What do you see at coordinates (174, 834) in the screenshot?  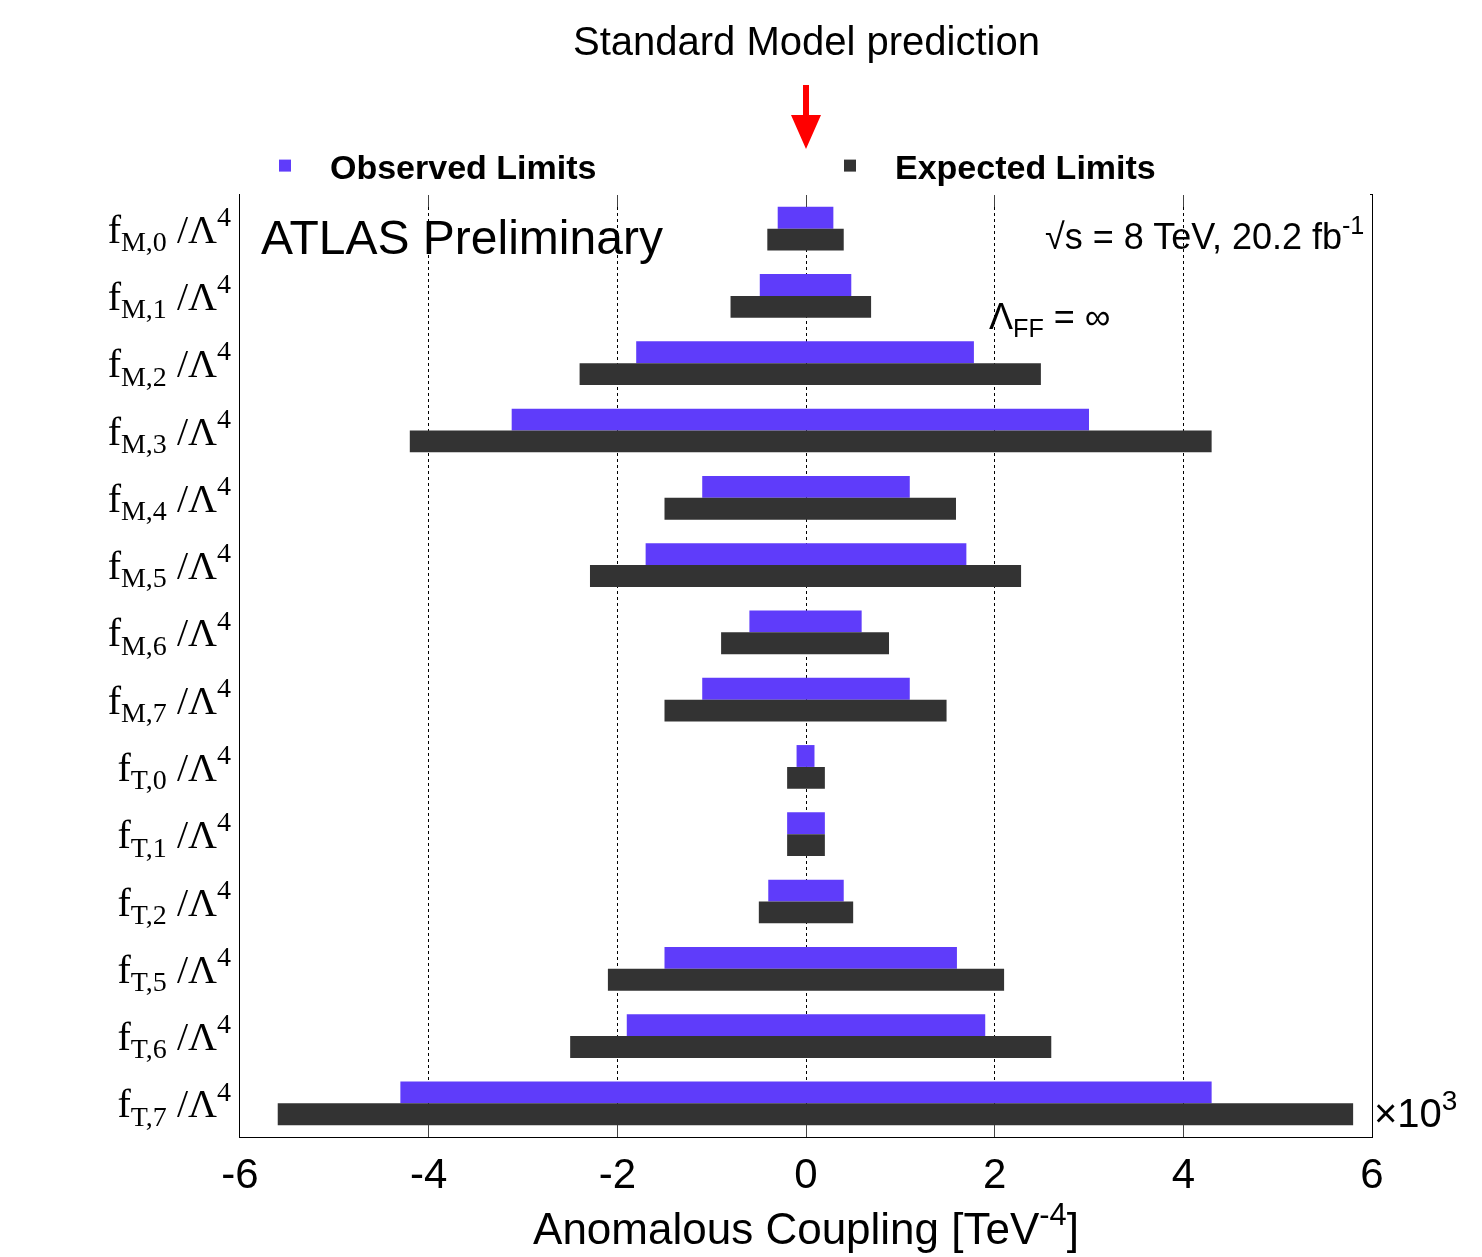 I see `y-tick-label: f$_{T,1}$ /Λ$^{4}$` at bounding box center [174, 834].